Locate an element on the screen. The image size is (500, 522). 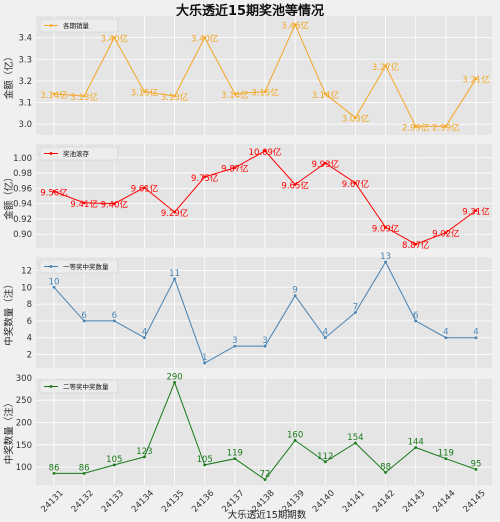
data-label: 9.31亿 is located at coordinates (475, 212).